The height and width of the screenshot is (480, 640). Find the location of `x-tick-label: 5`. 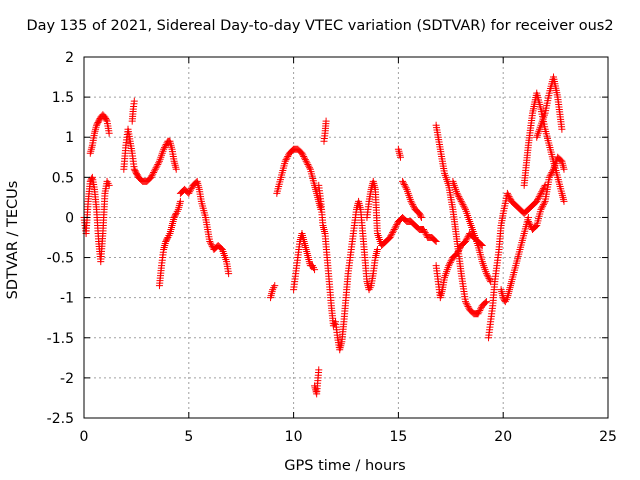

x-tick-label: 5 is located at coordinates (188, 437).